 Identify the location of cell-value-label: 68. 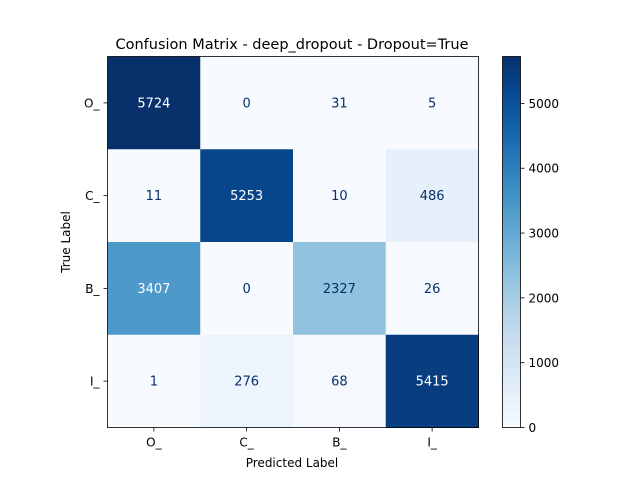
(339, 382).